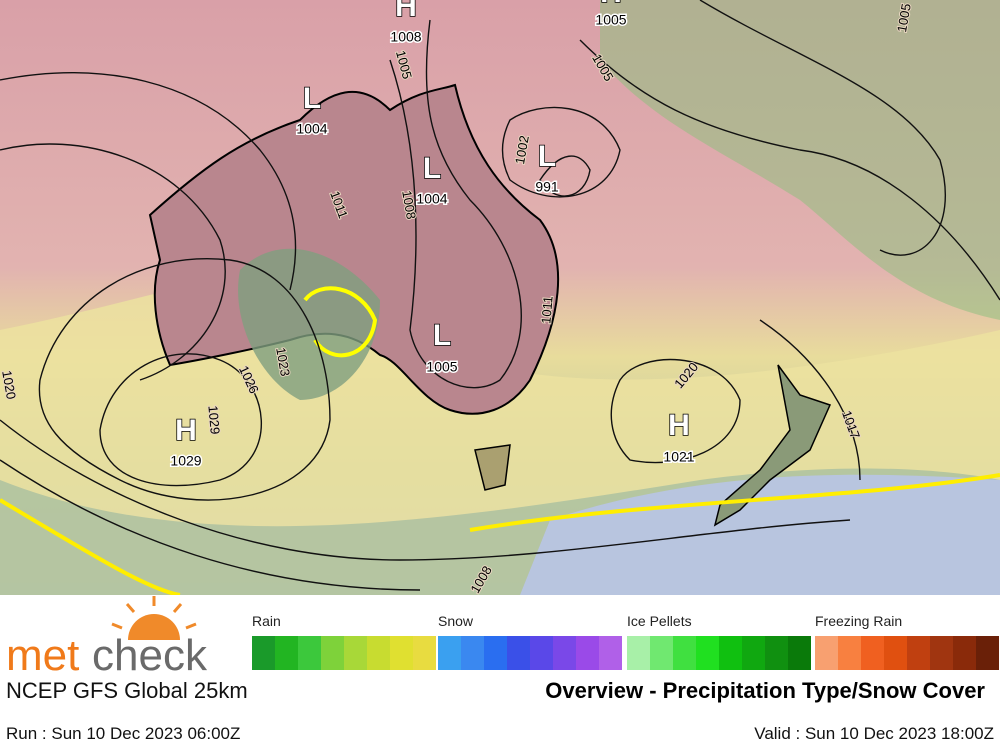 Image resolution: width=1000 pixels, height=754 pixels. What do you see at coordinates (874, 733) in the screenshot?
I see `valid-time: Valid : Sun 10 Dec 2023 18:00Z` at bounding box center [874, 733].